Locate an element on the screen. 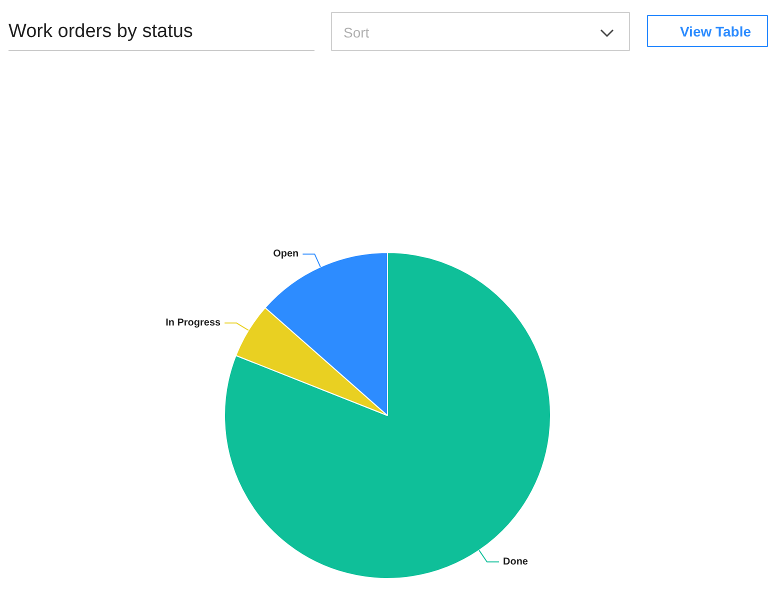  chart-title: Work orders by status is located at coordinates (100, 31).